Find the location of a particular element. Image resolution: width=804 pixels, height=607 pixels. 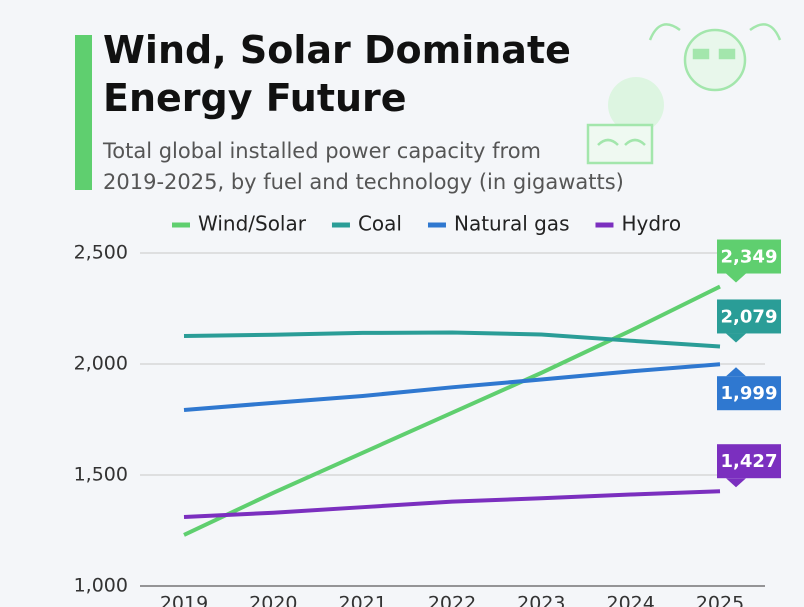

value-label: 2,079 is located at coordinates (749, 321).